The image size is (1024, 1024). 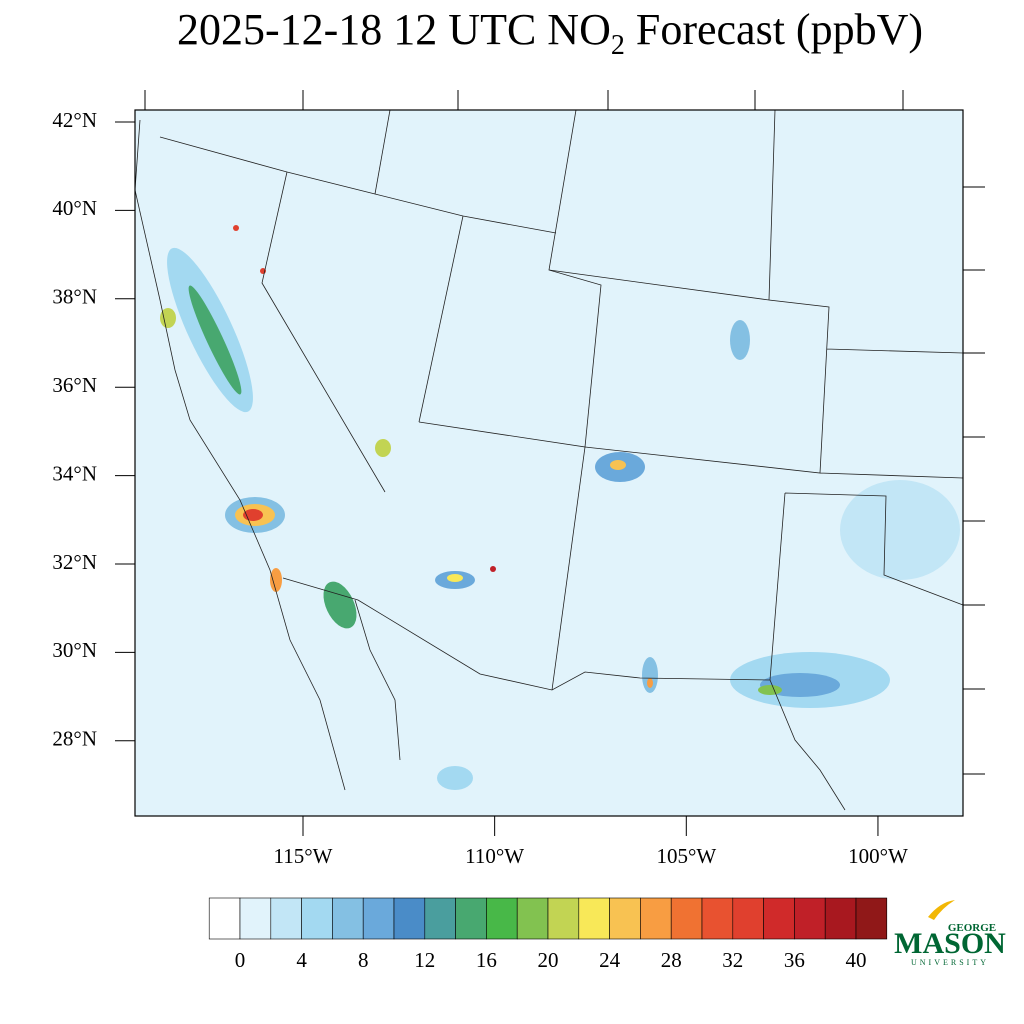 I want to click on colorbar-label: 0, so click(x=240, y=960).